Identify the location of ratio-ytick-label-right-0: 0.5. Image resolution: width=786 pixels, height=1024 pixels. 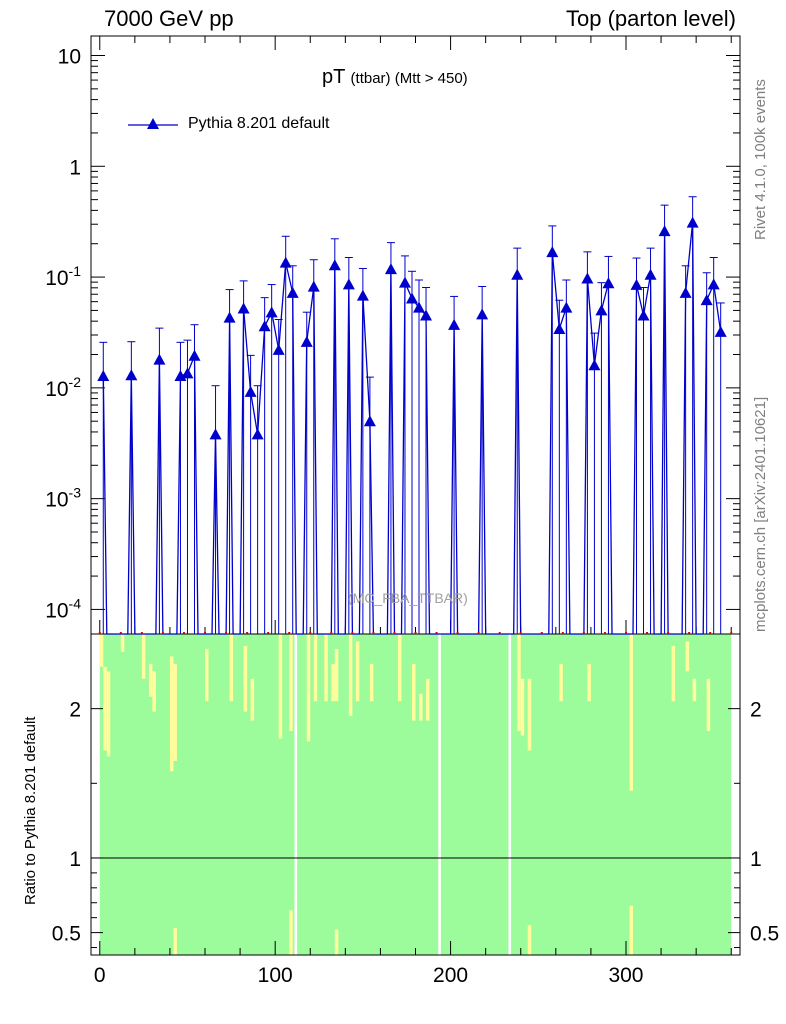
(764, 934).